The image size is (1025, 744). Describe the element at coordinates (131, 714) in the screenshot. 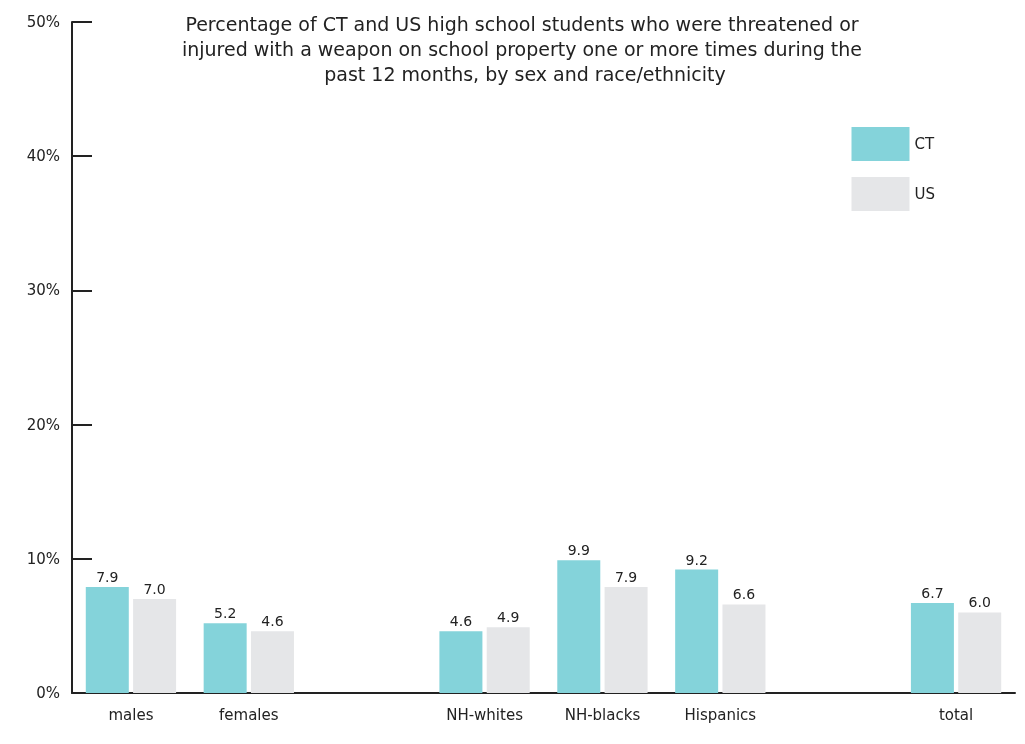

I see `x-tick-label: males` at that location.